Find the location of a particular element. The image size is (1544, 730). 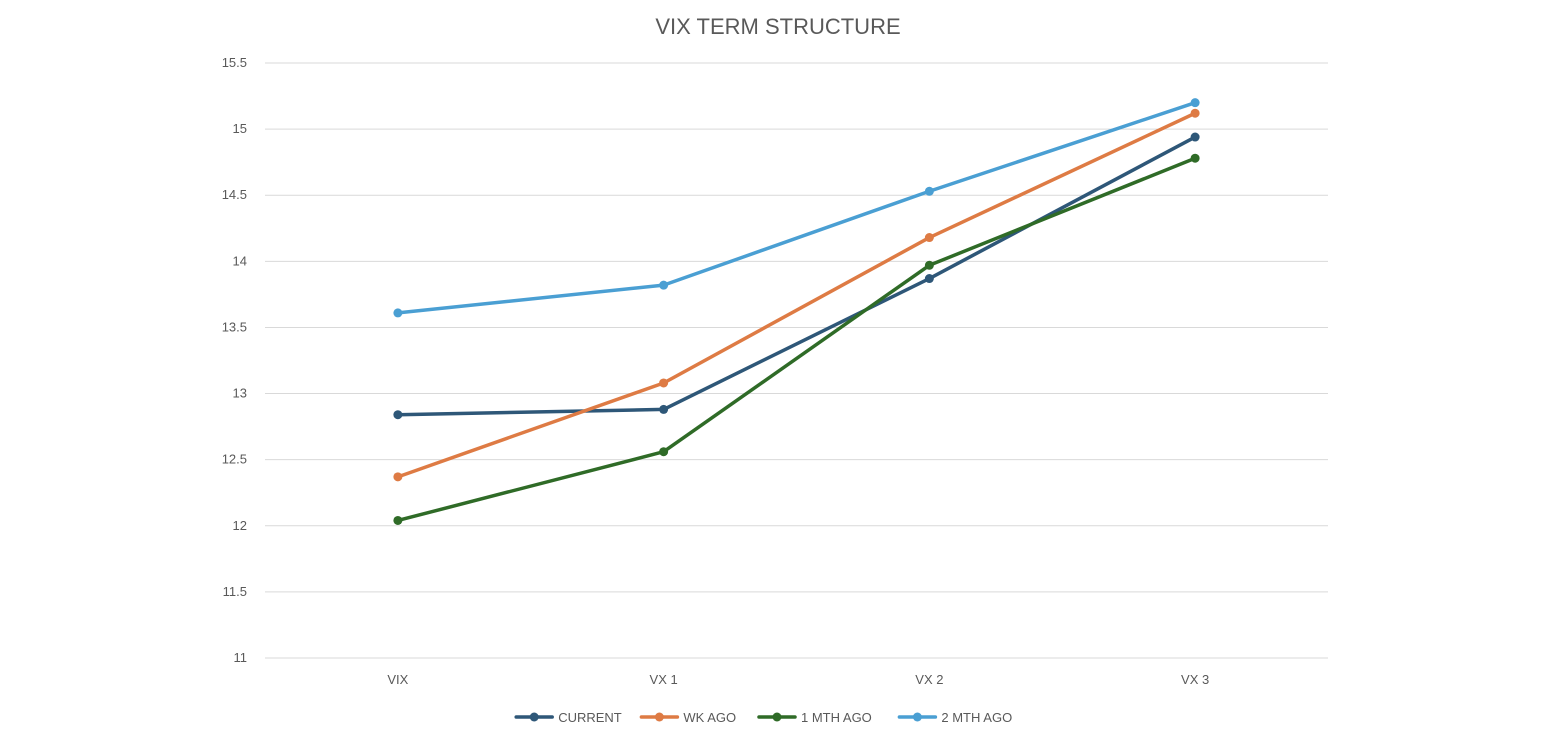

y-tick-label: 13 is located at coordinates (240, 393).